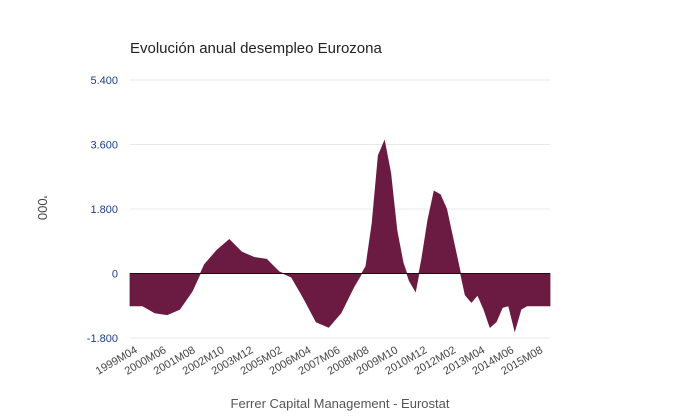  What do you see at coordinates (102, 339) in the screenshot?
I see `y-tick-label: -1.800` at bounding box center [102, 339].